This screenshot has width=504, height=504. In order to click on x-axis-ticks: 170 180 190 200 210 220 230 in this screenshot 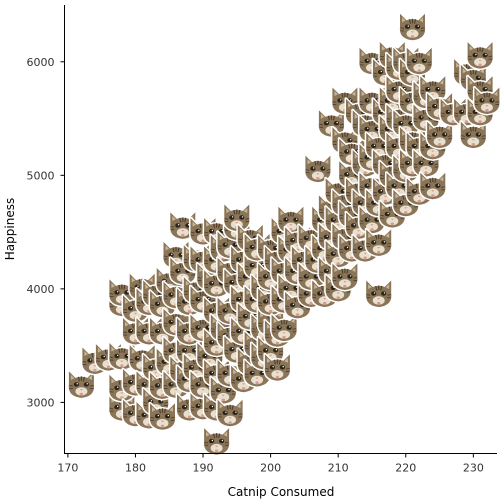, I will do `click(270, 464)`.